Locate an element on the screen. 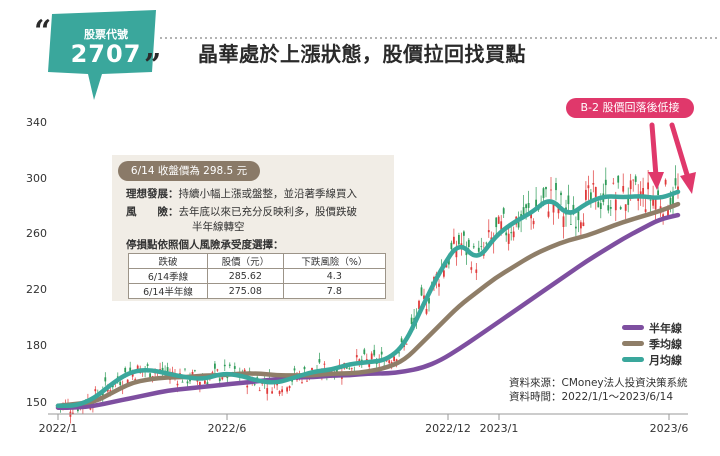 This screenshot has height=456, width=720. table-cell: 275.08 is located at coordinates (245, 291).